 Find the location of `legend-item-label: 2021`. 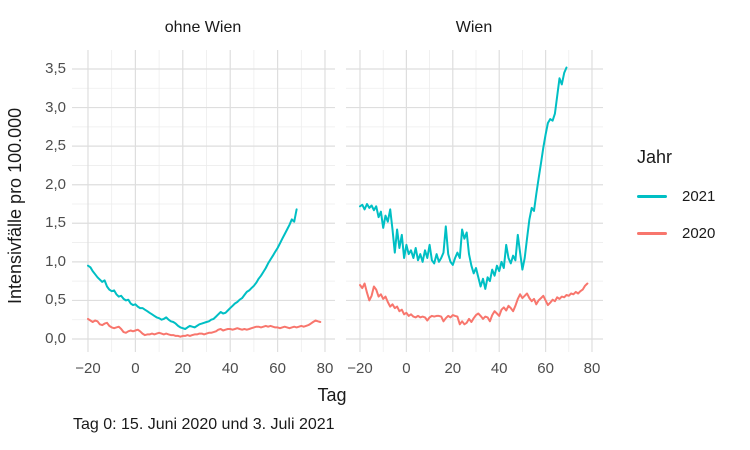

legend-item-label: 2021 is located at coordinates (699, 196).